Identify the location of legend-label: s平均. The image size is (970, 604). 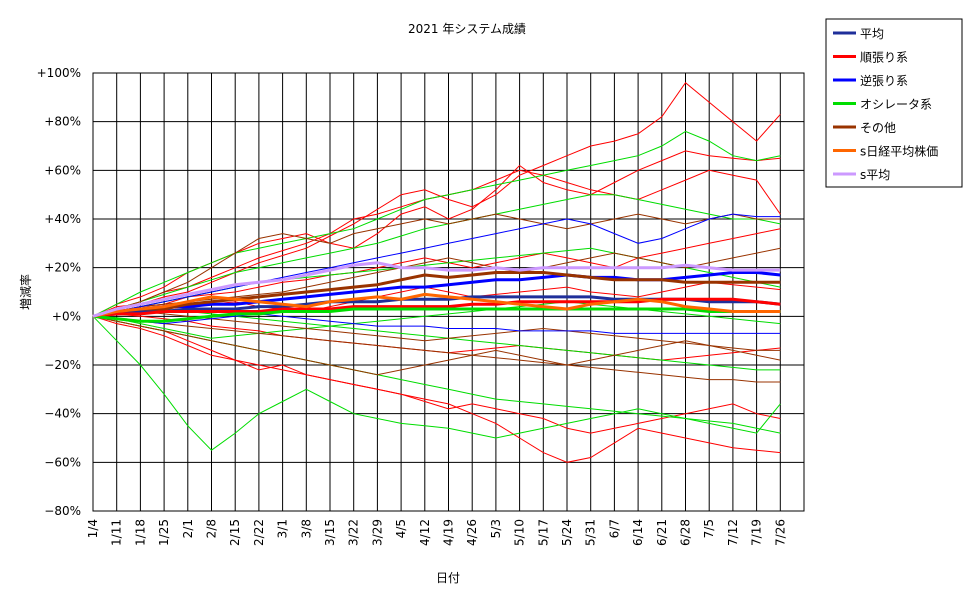
(875, 175).